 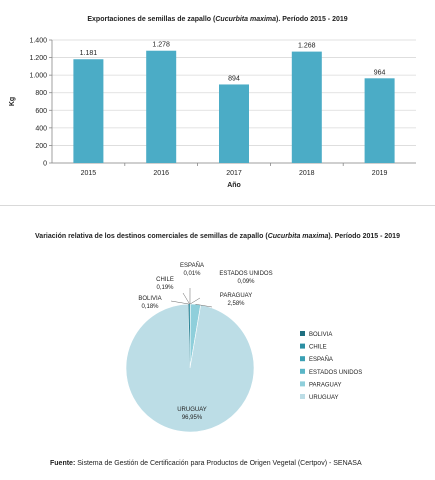 I want to click on pie-label-value: 0,18%, so click(x=150, y=307).